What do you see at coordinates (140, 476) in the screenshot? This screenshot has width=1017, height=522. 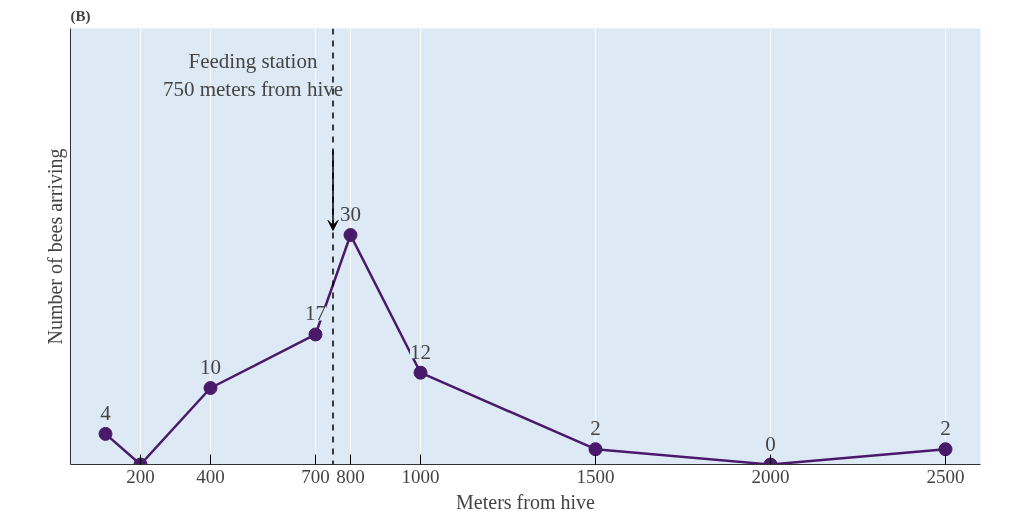 I see `x-tick-label: 200` at bounding box center [140, 476].